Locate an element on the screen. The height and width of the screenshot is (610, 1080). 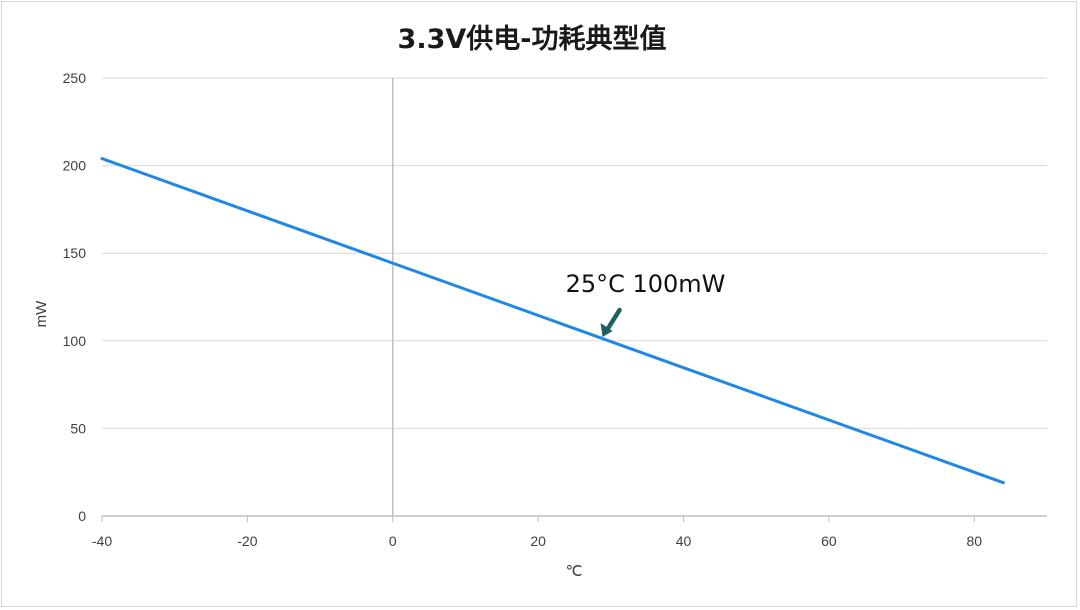
annotation-arrow-shaft is located at coordinates (613, 319).